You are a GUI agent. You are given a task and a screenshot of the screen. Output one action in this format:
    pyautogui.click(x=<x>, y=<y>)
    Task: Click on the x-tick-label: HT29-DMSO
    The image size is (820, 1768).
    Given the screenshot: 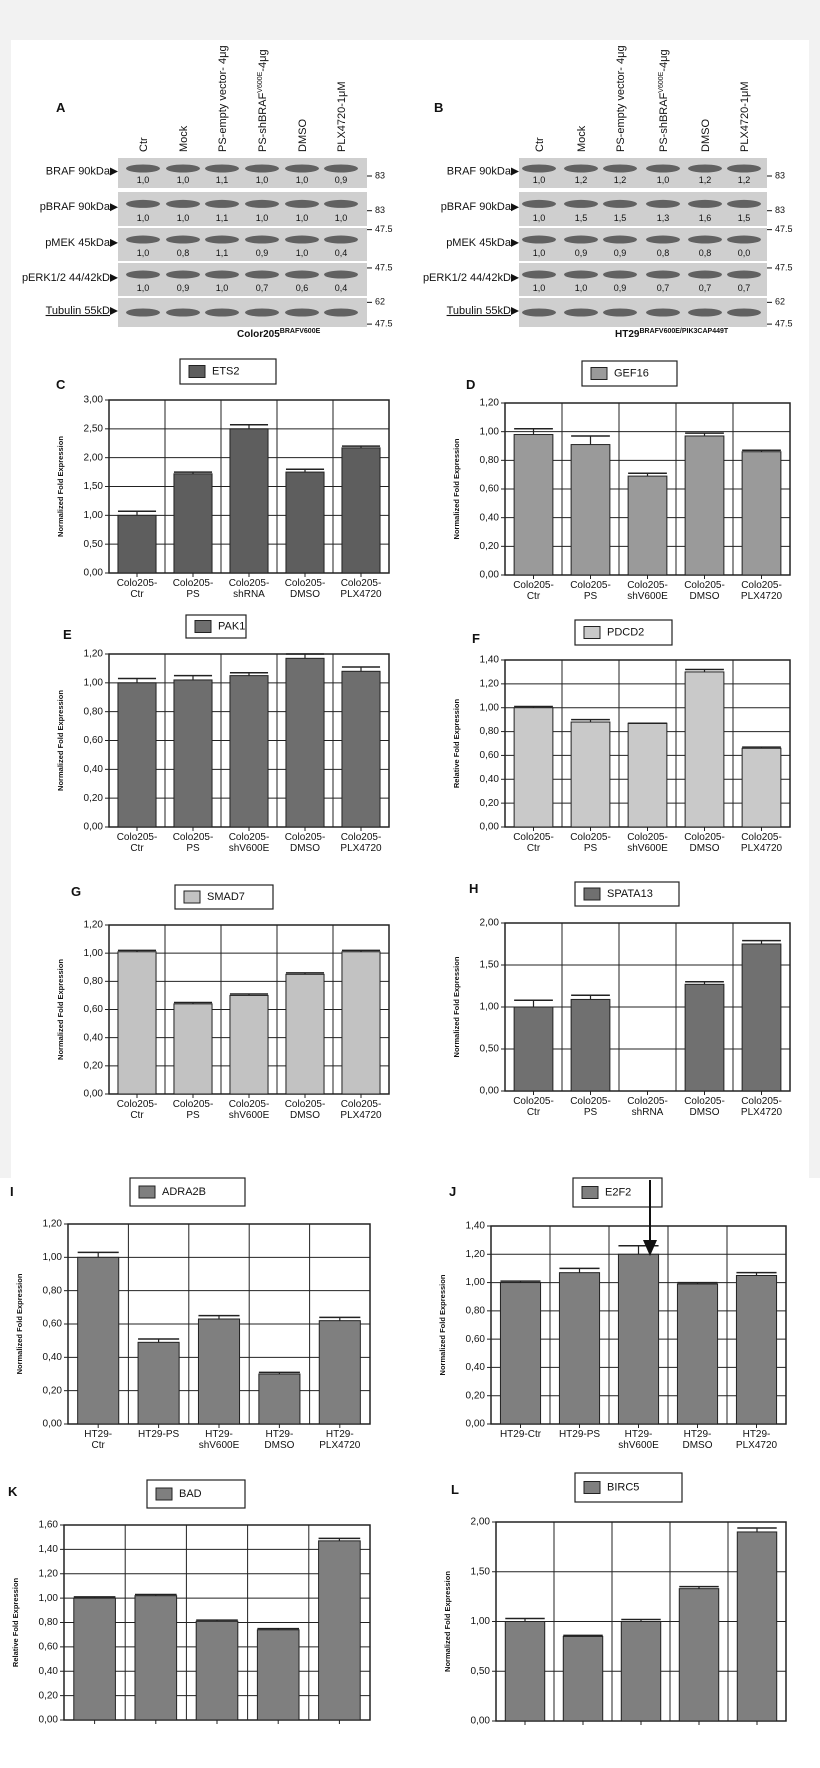 What is the action you would take?
    pyautogui.click(x=698, y=1440)
    